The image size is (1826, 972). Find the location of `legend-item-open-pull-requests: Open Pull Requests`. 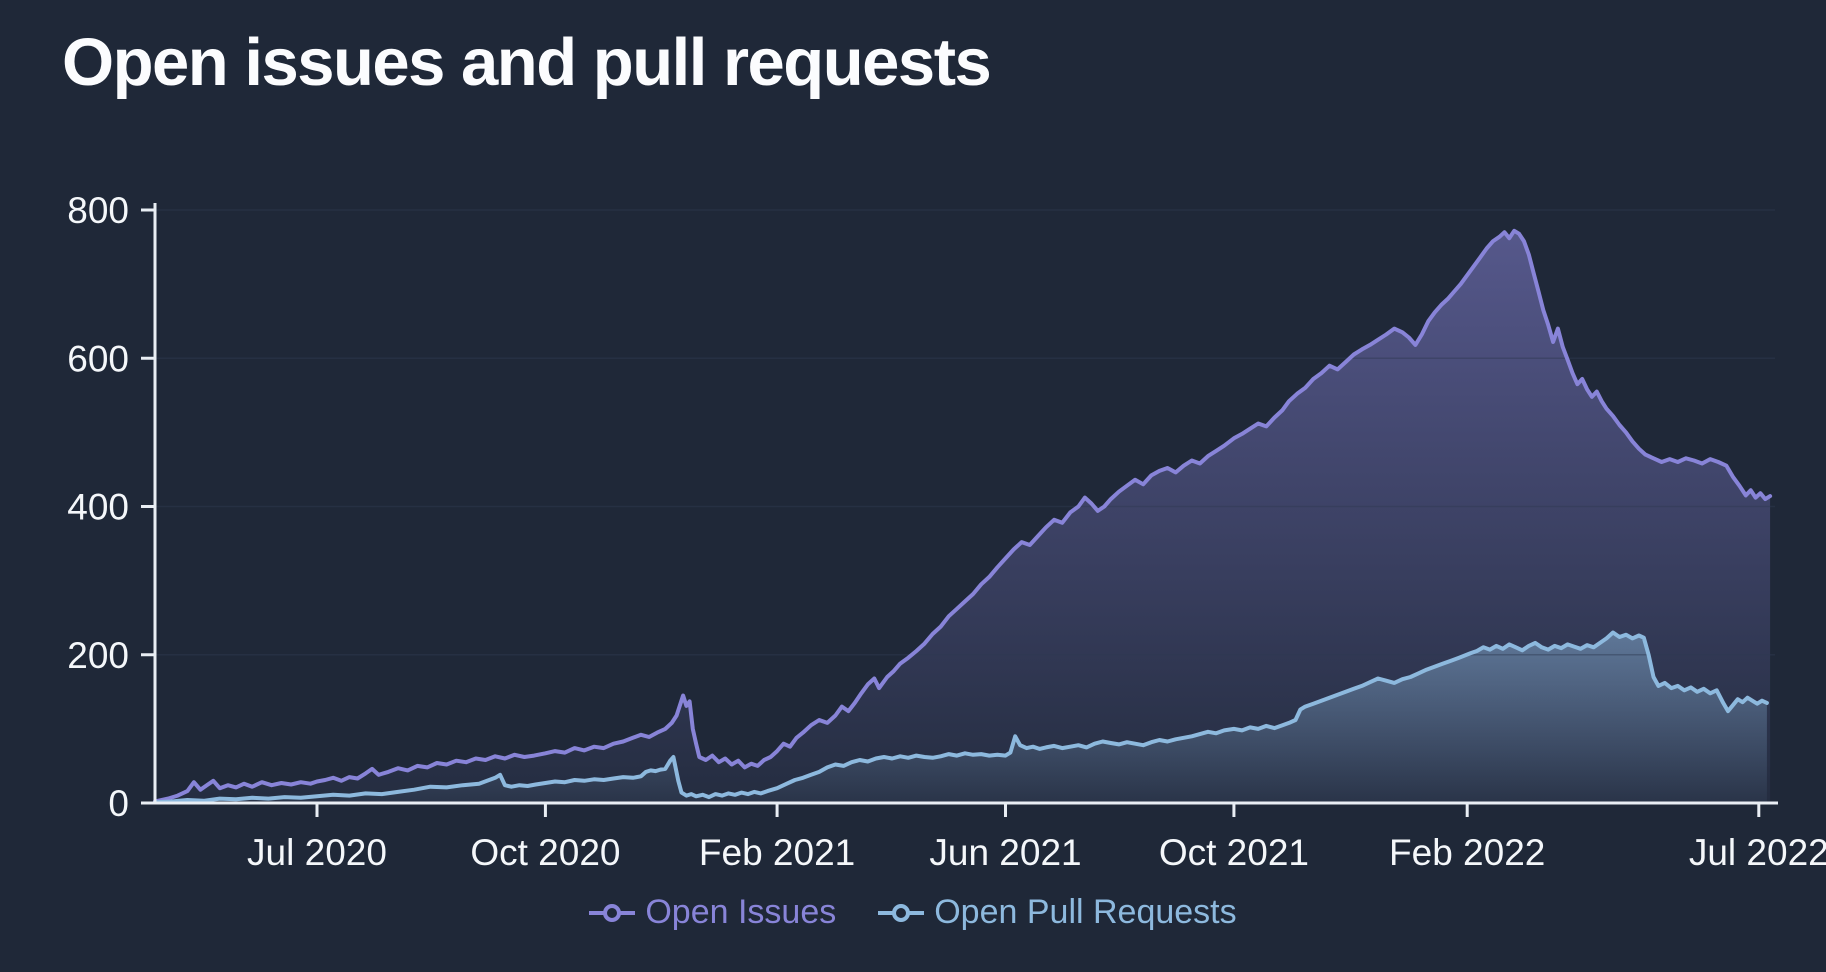

legend-item-open-pull-requests: Open Pull Requests is located at coordinates (1057, 912).